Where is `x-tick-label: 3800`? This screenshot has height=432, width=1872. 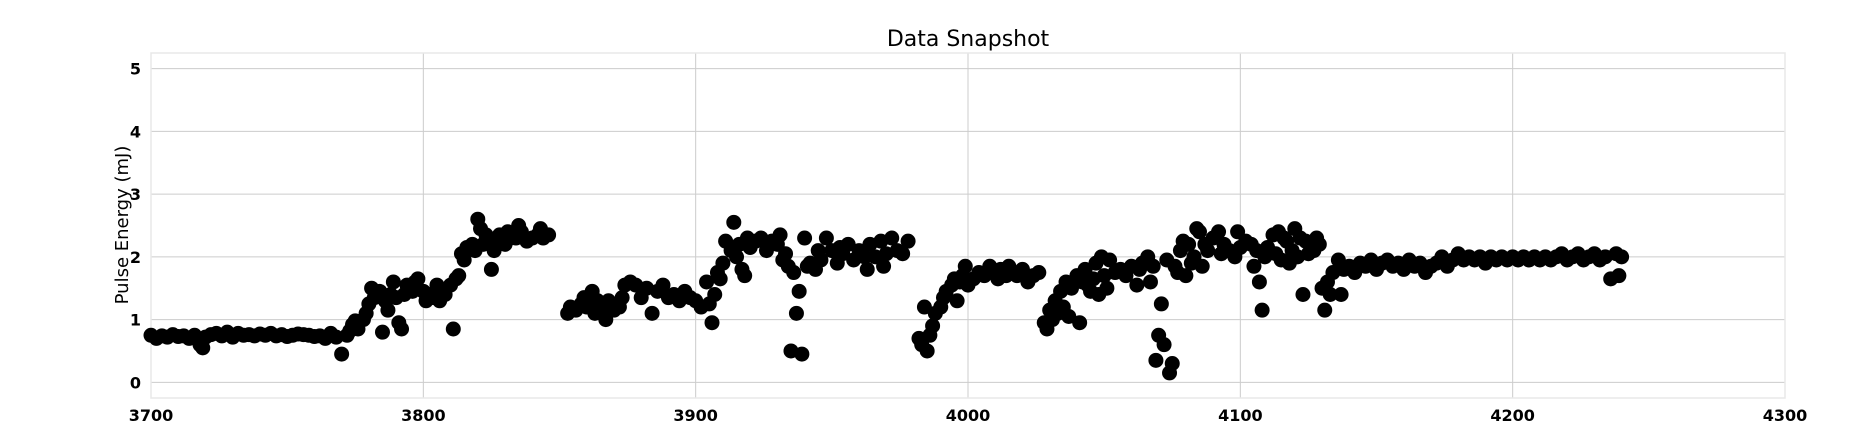 x-tick-label: 3800 is located at coordinates (423, 415).